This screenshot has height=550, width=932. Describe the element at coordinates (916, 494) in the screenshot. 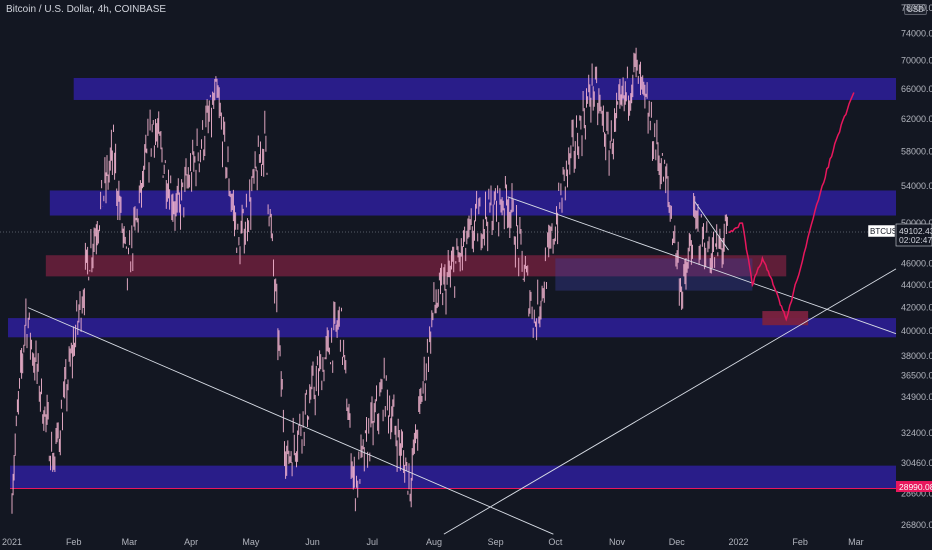

I see `y-tick-label: 28600.00` at that location.